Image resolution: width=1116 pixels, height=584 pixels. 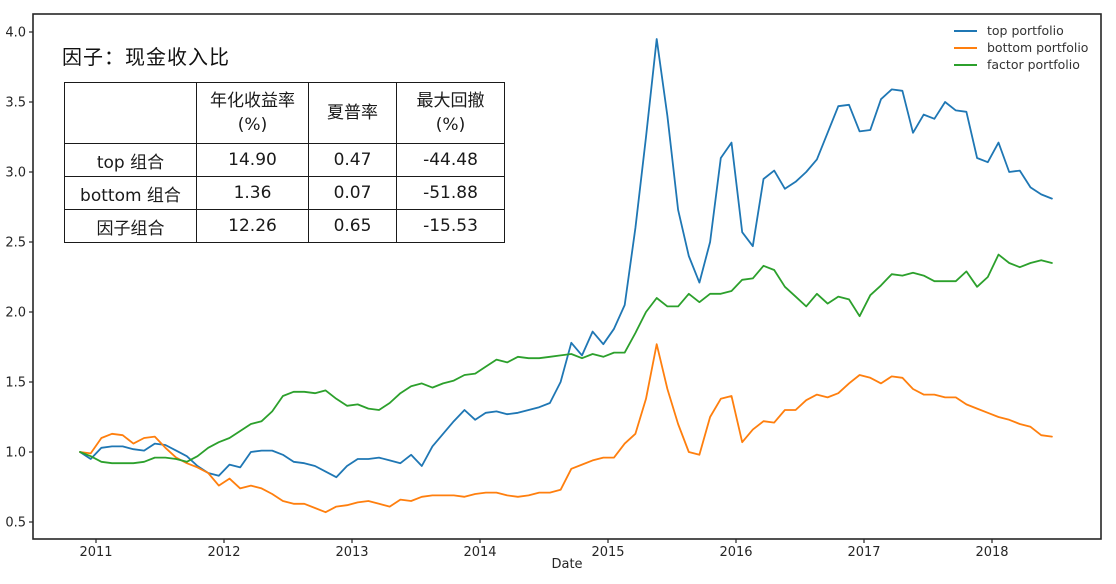 What do you see at coordinates (130, 193) in the screenshot?
I see `row-label: bottom 组合` at bounding box center [130, 193].